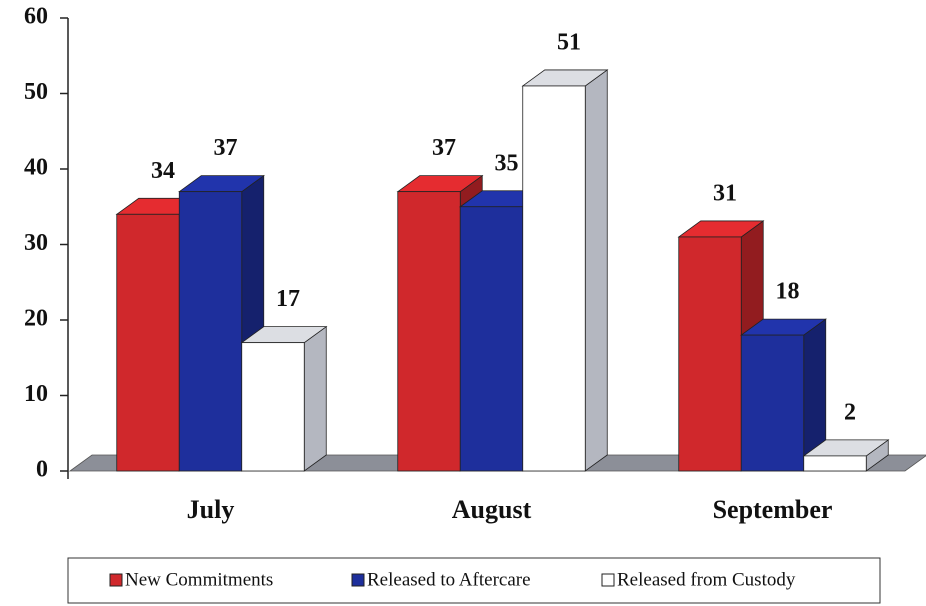 Image resolution: width=926 pixels, height=606 pixels. Describe the element at coordinates (199, 579) in the screenshot. I see `legend-label: New Commitments` at that location.